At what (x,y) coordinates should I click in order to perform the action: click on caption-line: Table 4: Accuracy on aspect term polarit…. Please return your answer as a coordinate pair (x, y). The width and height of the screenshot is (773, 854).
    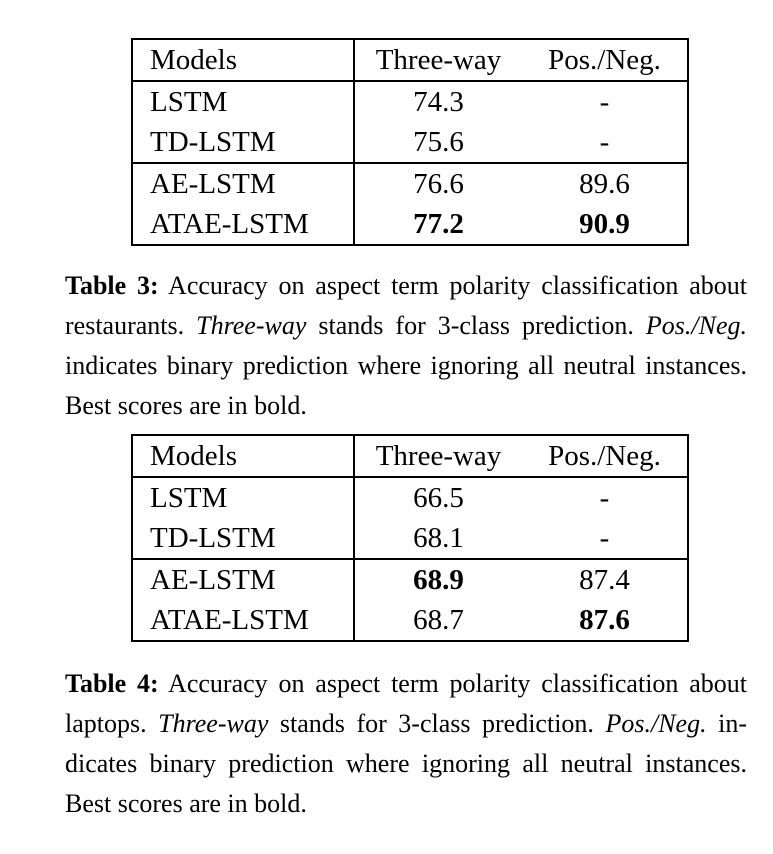
    Looking at the image, I should click on (406, 684).